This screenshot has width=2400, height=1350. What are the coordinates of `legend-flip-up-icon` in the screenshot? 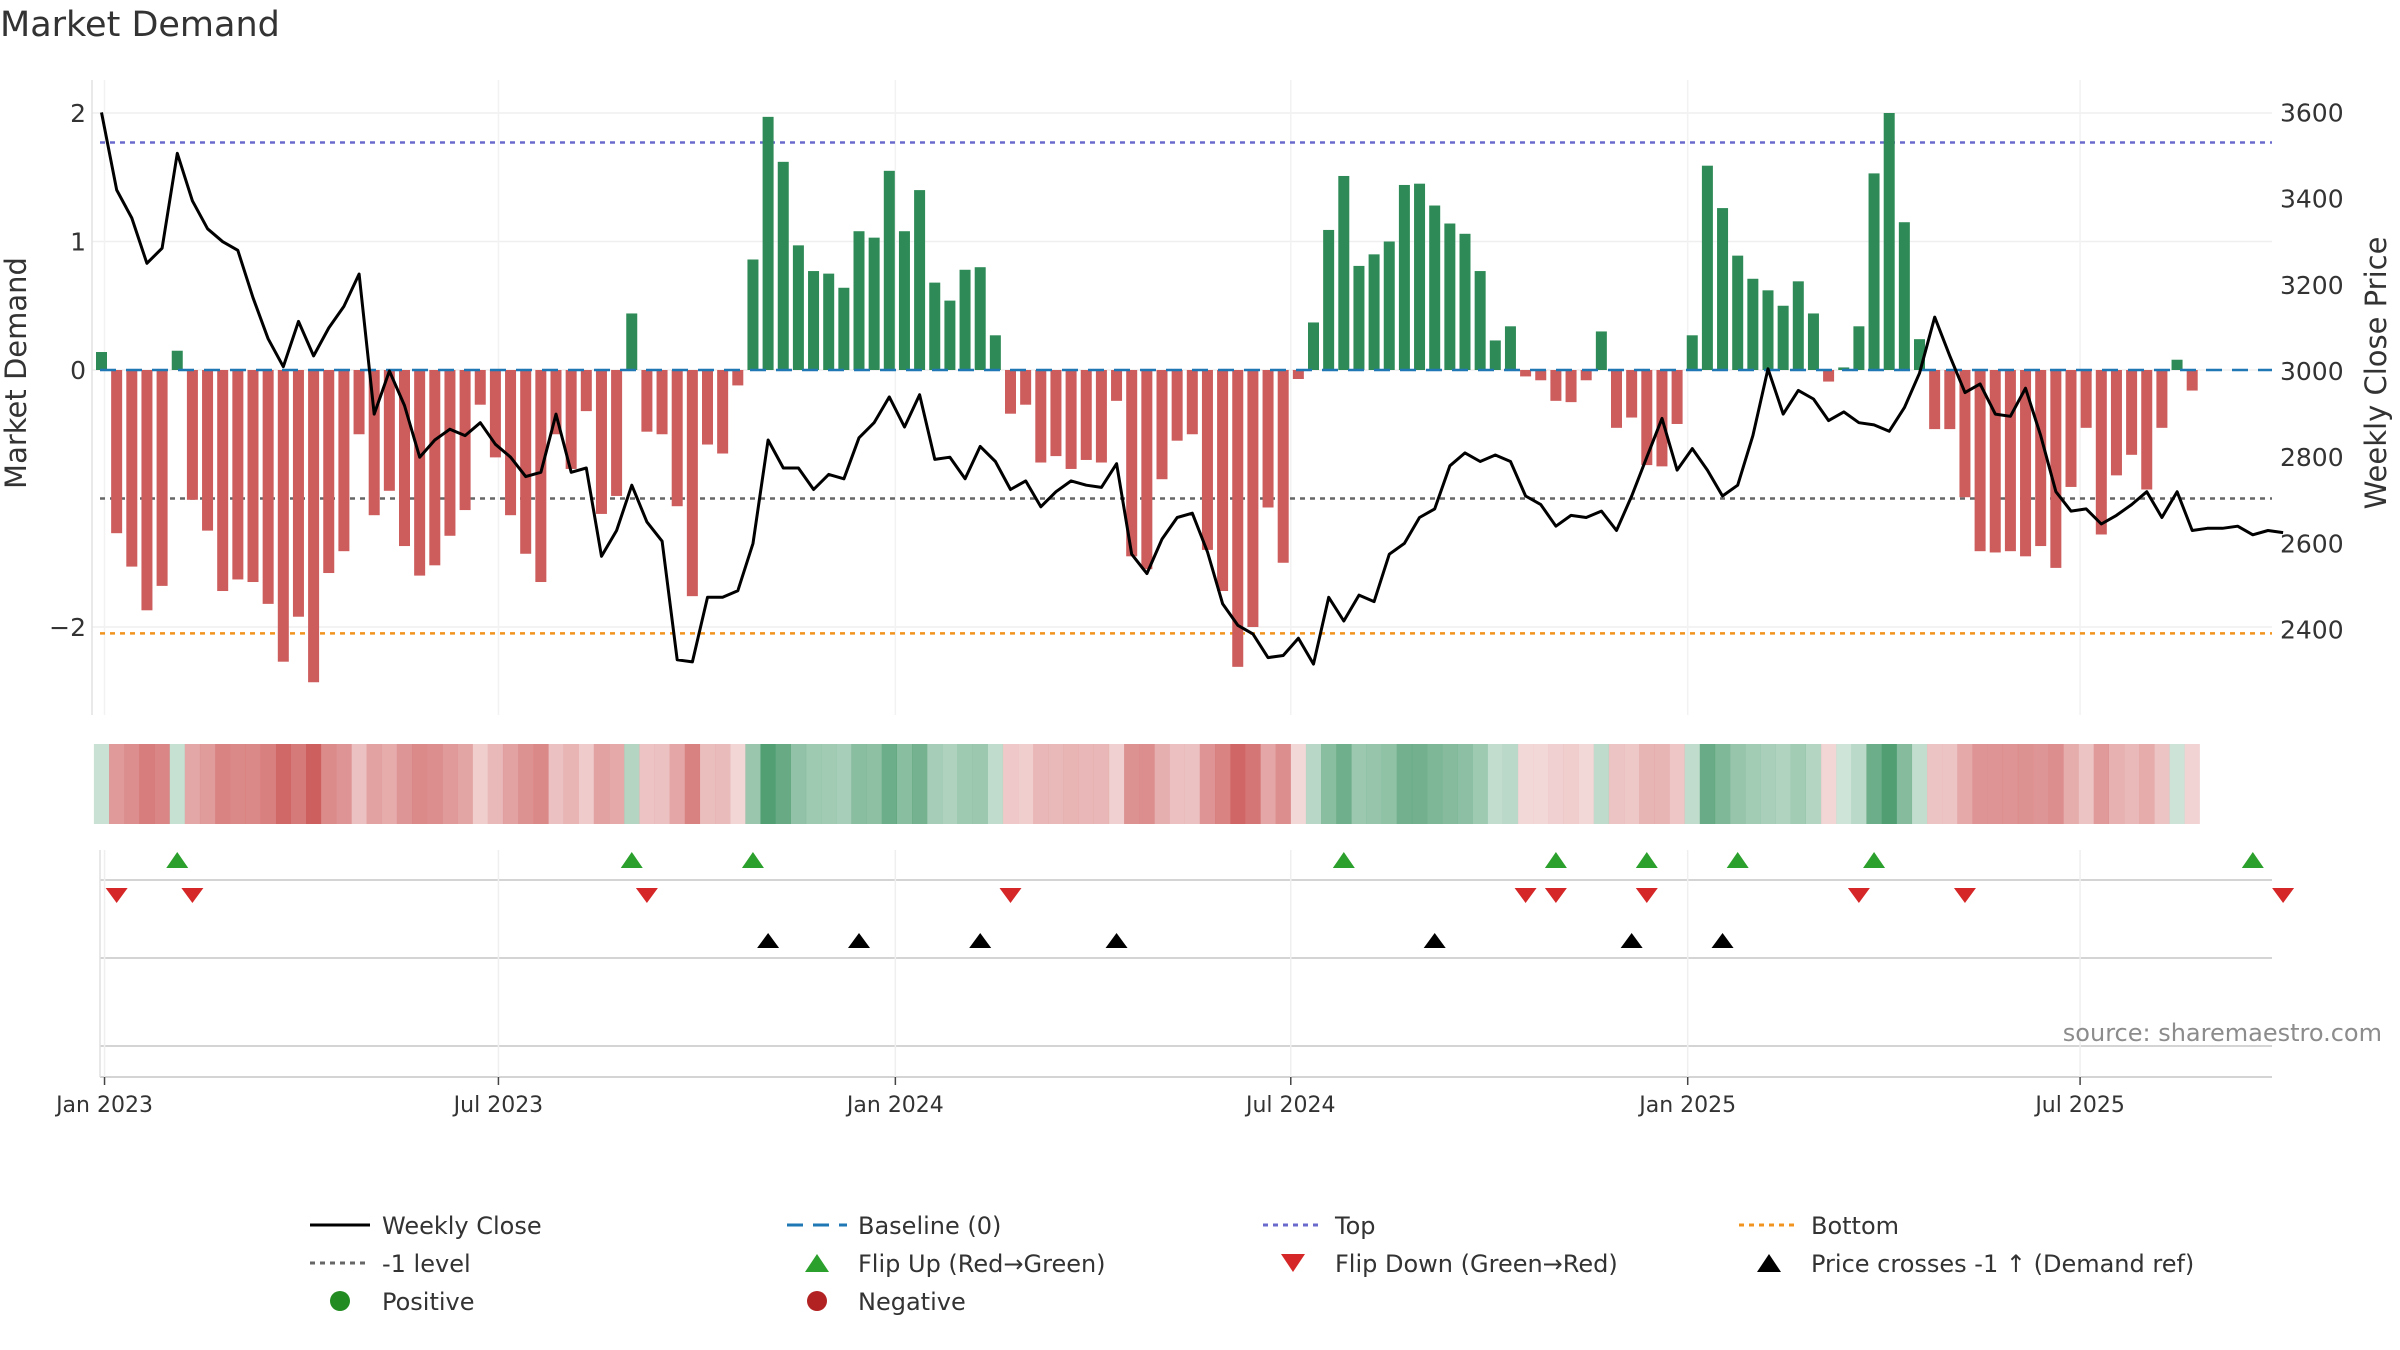 It's located at (817, 1263).